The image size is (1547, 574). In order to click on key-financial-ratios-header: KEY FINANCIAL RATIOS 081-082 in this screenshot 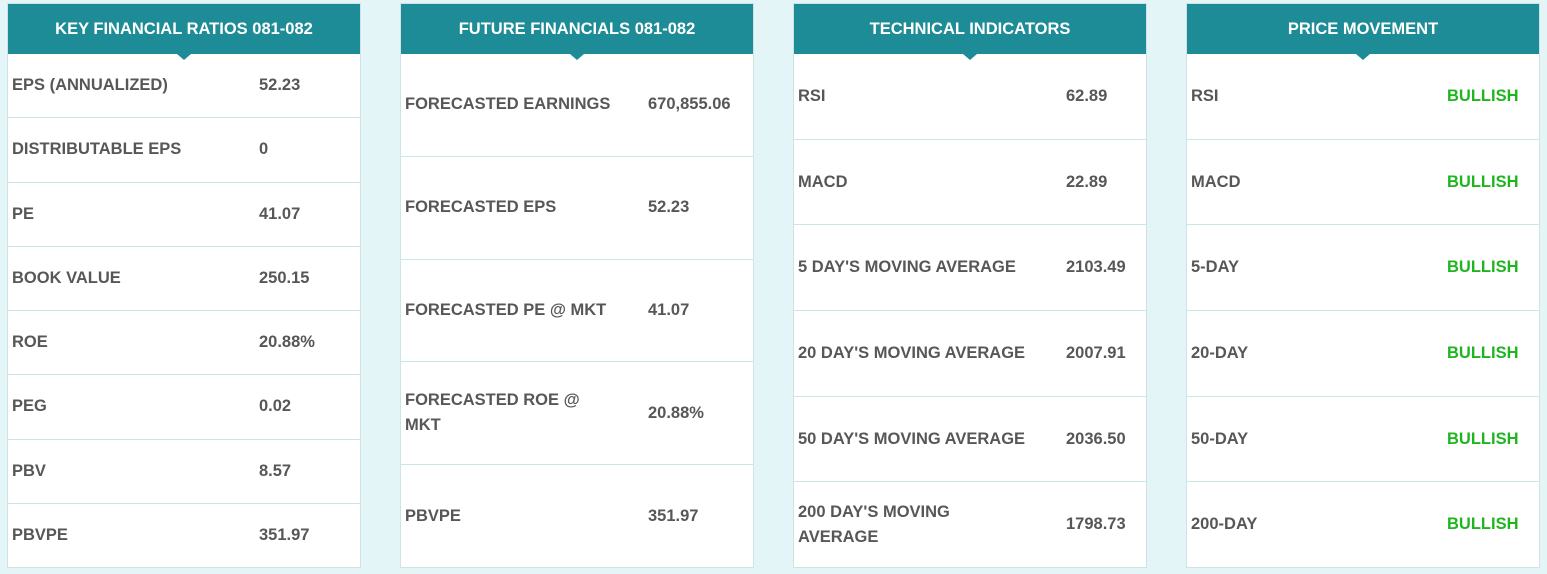, I will do `click(184, 32)`.